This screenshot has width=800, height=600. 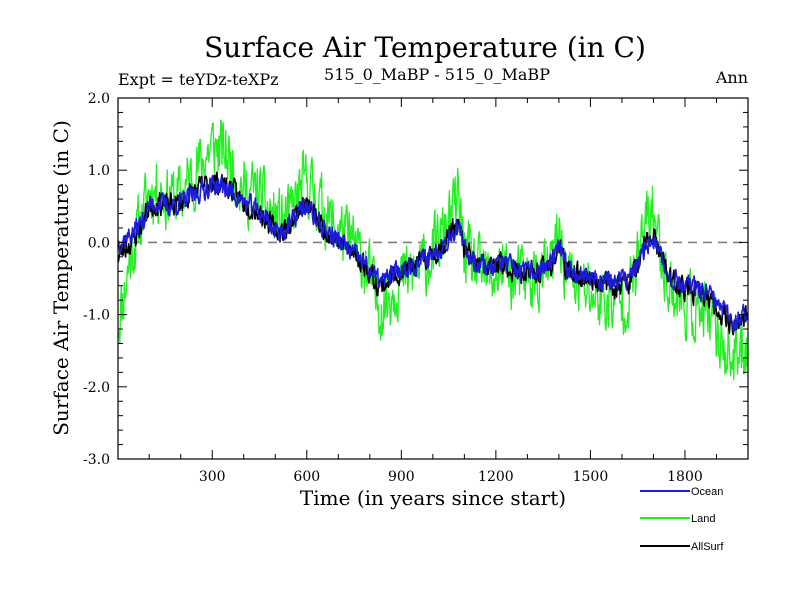 What do you see at coordinates (682, 519) in the screenshot?
I see `legend: Ocean Land AllSurf` at bounding box center [682, 519].